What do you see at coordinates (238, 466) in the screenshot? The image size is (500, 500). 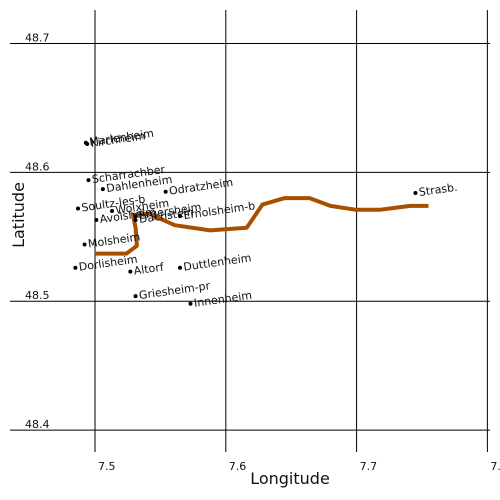 I see `x-tick-label: 7.6` at bounding box center [238, 466].